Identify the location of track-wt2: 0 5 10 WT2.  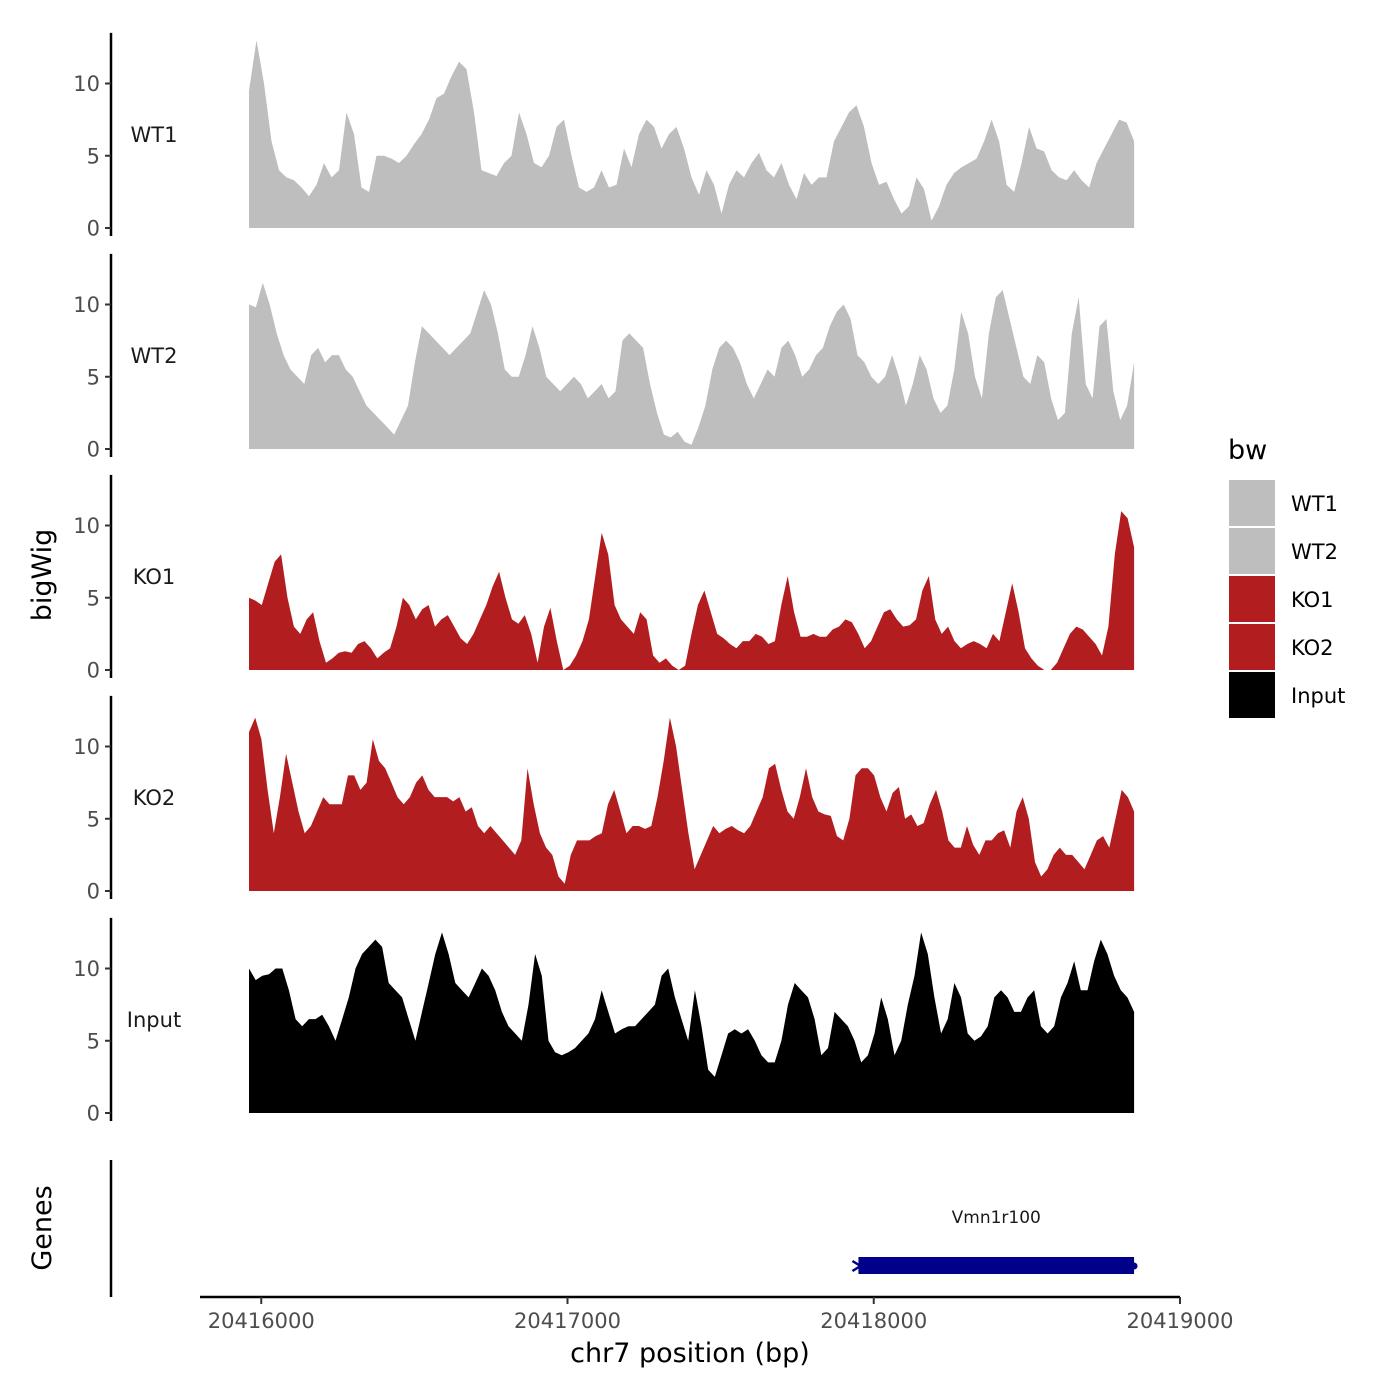
(604, 357).